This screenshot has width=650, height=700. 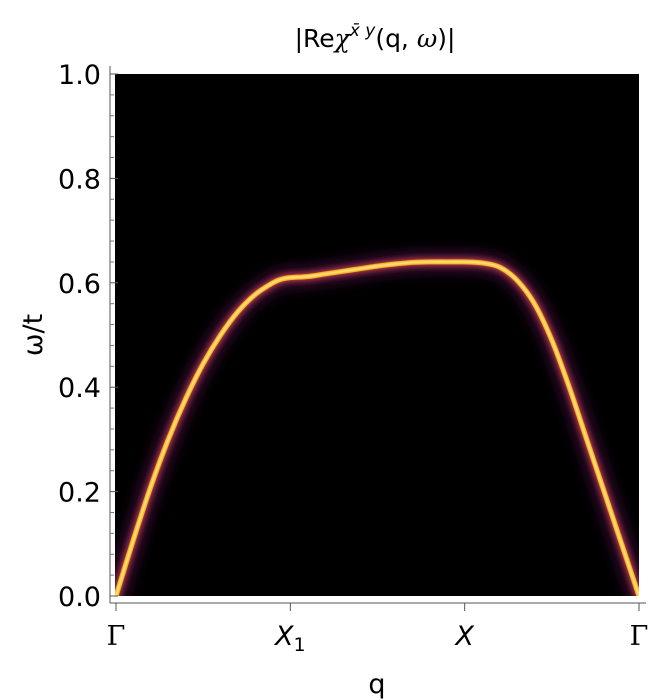 I want to click on y-tick-label: 1.0, so click(x=79, y=75).